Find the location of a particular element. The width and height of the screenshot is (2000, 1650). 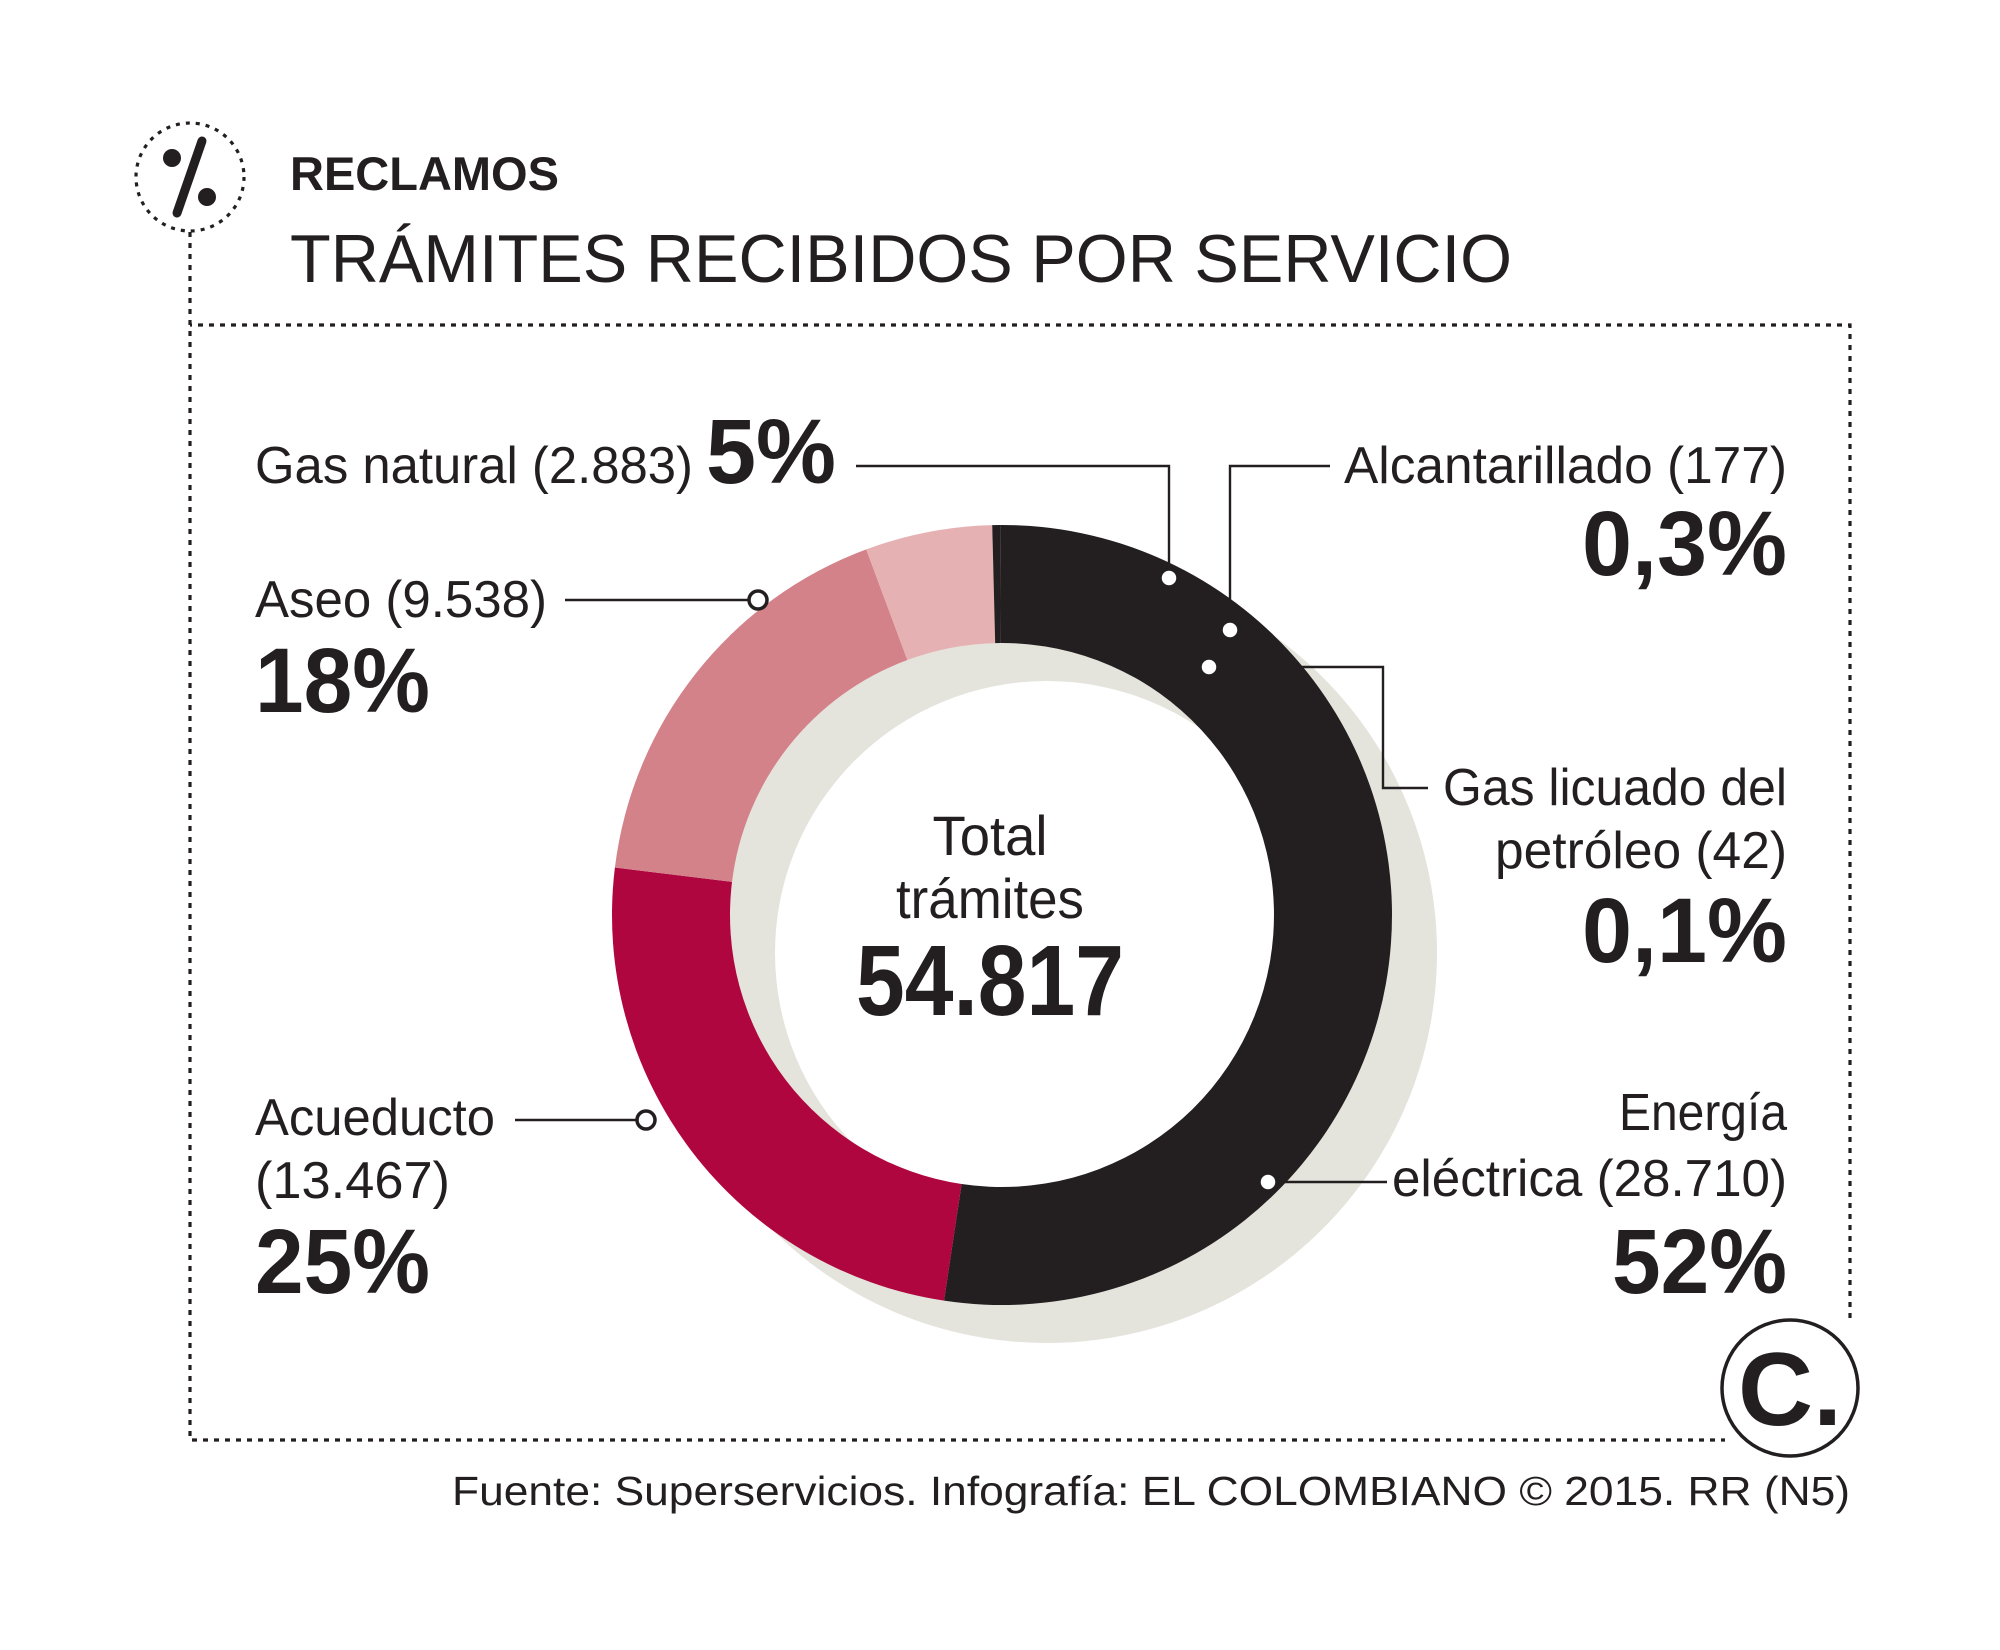

slice-gas-natural is located at coordinates (931, 593).